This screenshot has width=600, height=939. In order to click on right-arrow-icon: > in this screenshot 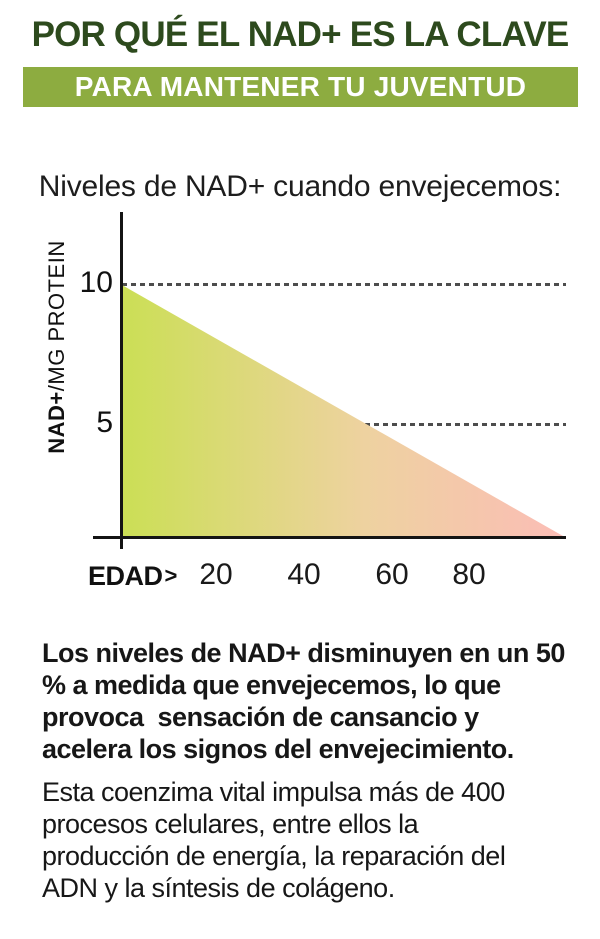, I will do `click(171, 575)`.